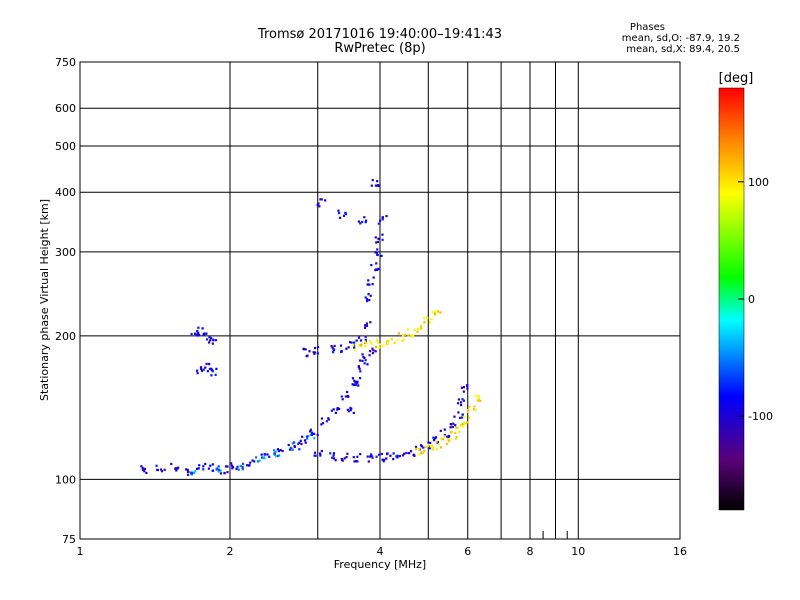 The height and width of the screenshot is (600, 800). Describe the element at coordinates (65, 146) in the screenshot. I see `y-tick-label: 500` at that location.